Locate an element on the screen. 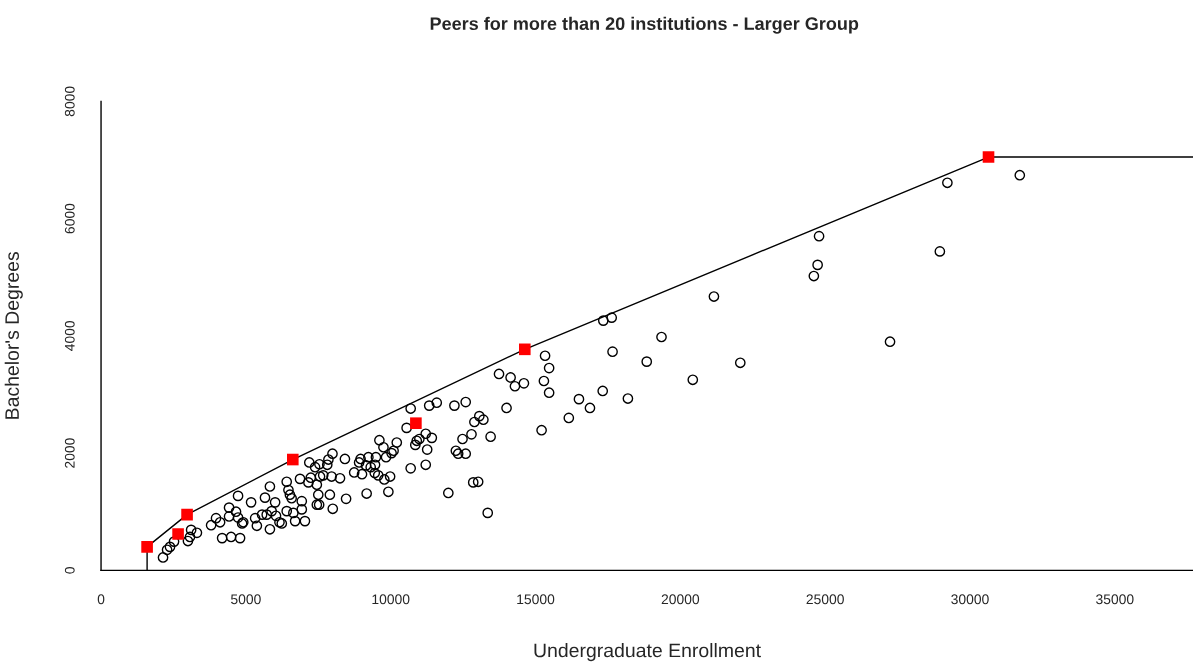 This screenshot has width=1193, height=671. y-tick-label: 4000 is located at coordinates (69, 335).